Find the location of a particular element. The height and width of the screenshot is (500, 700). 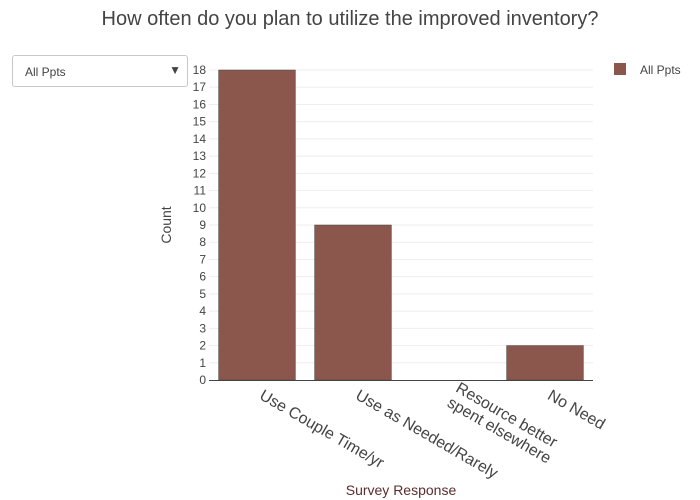

y-tick-label: 8 is located at coordinates (202, 242).